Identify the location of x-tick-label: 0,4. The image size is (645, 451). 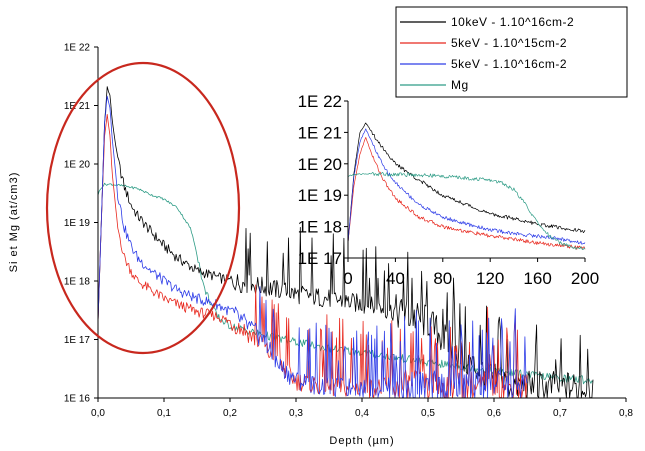
(362, 413).